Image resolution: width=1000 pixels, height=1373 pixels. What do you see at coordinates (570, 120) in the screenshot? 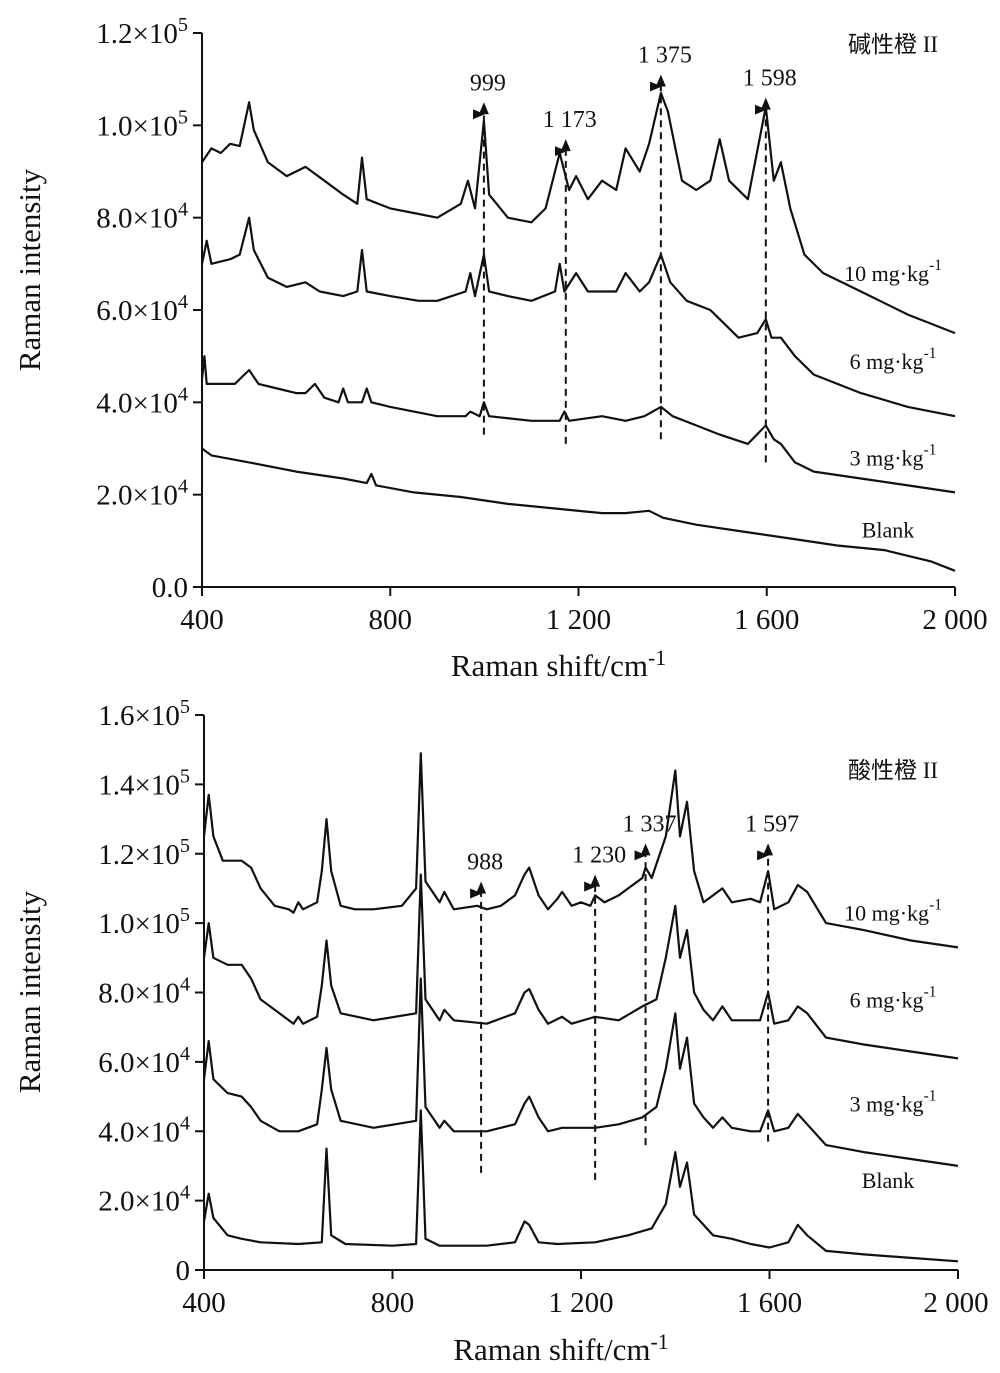
I see `peak-label: 1 173` at bounding box center [570, 120].